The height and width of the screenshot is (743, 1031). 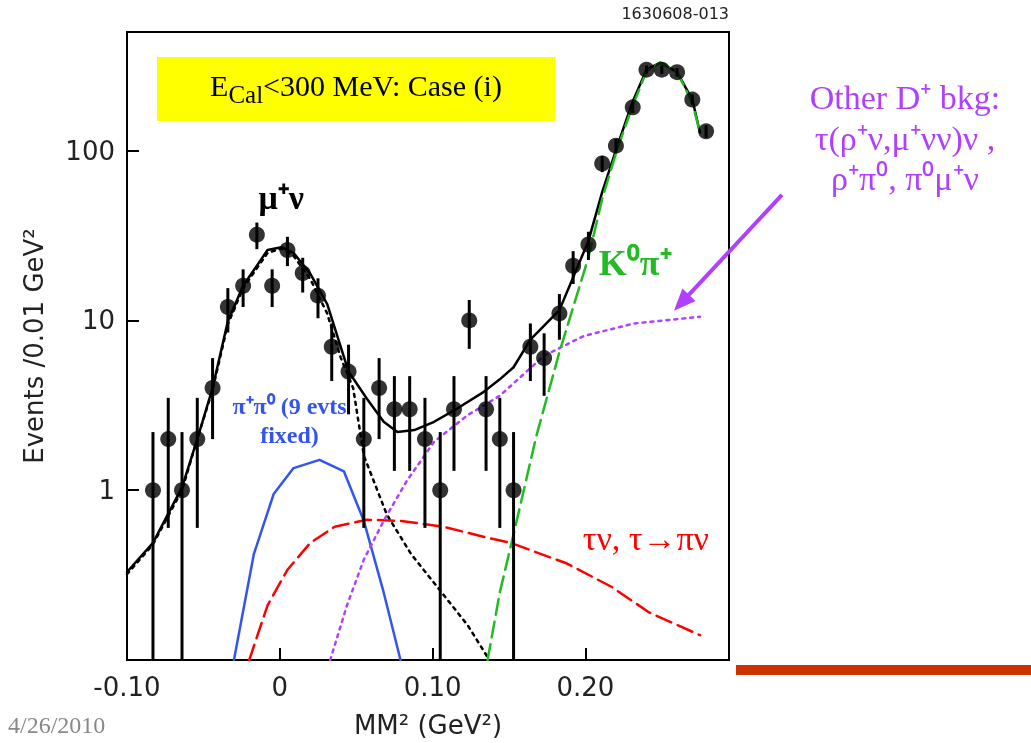 I want to click on x-tick-label: 0.10, so click(x=432, y=687).